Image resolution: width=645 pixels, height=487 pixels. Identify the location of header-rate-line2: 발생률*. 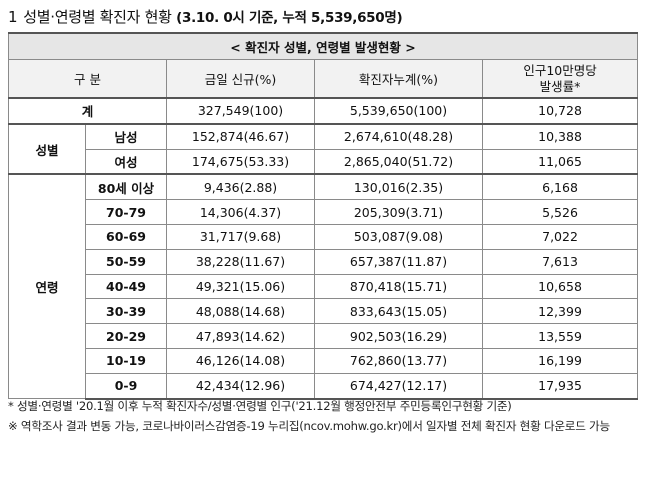
(560, 86).